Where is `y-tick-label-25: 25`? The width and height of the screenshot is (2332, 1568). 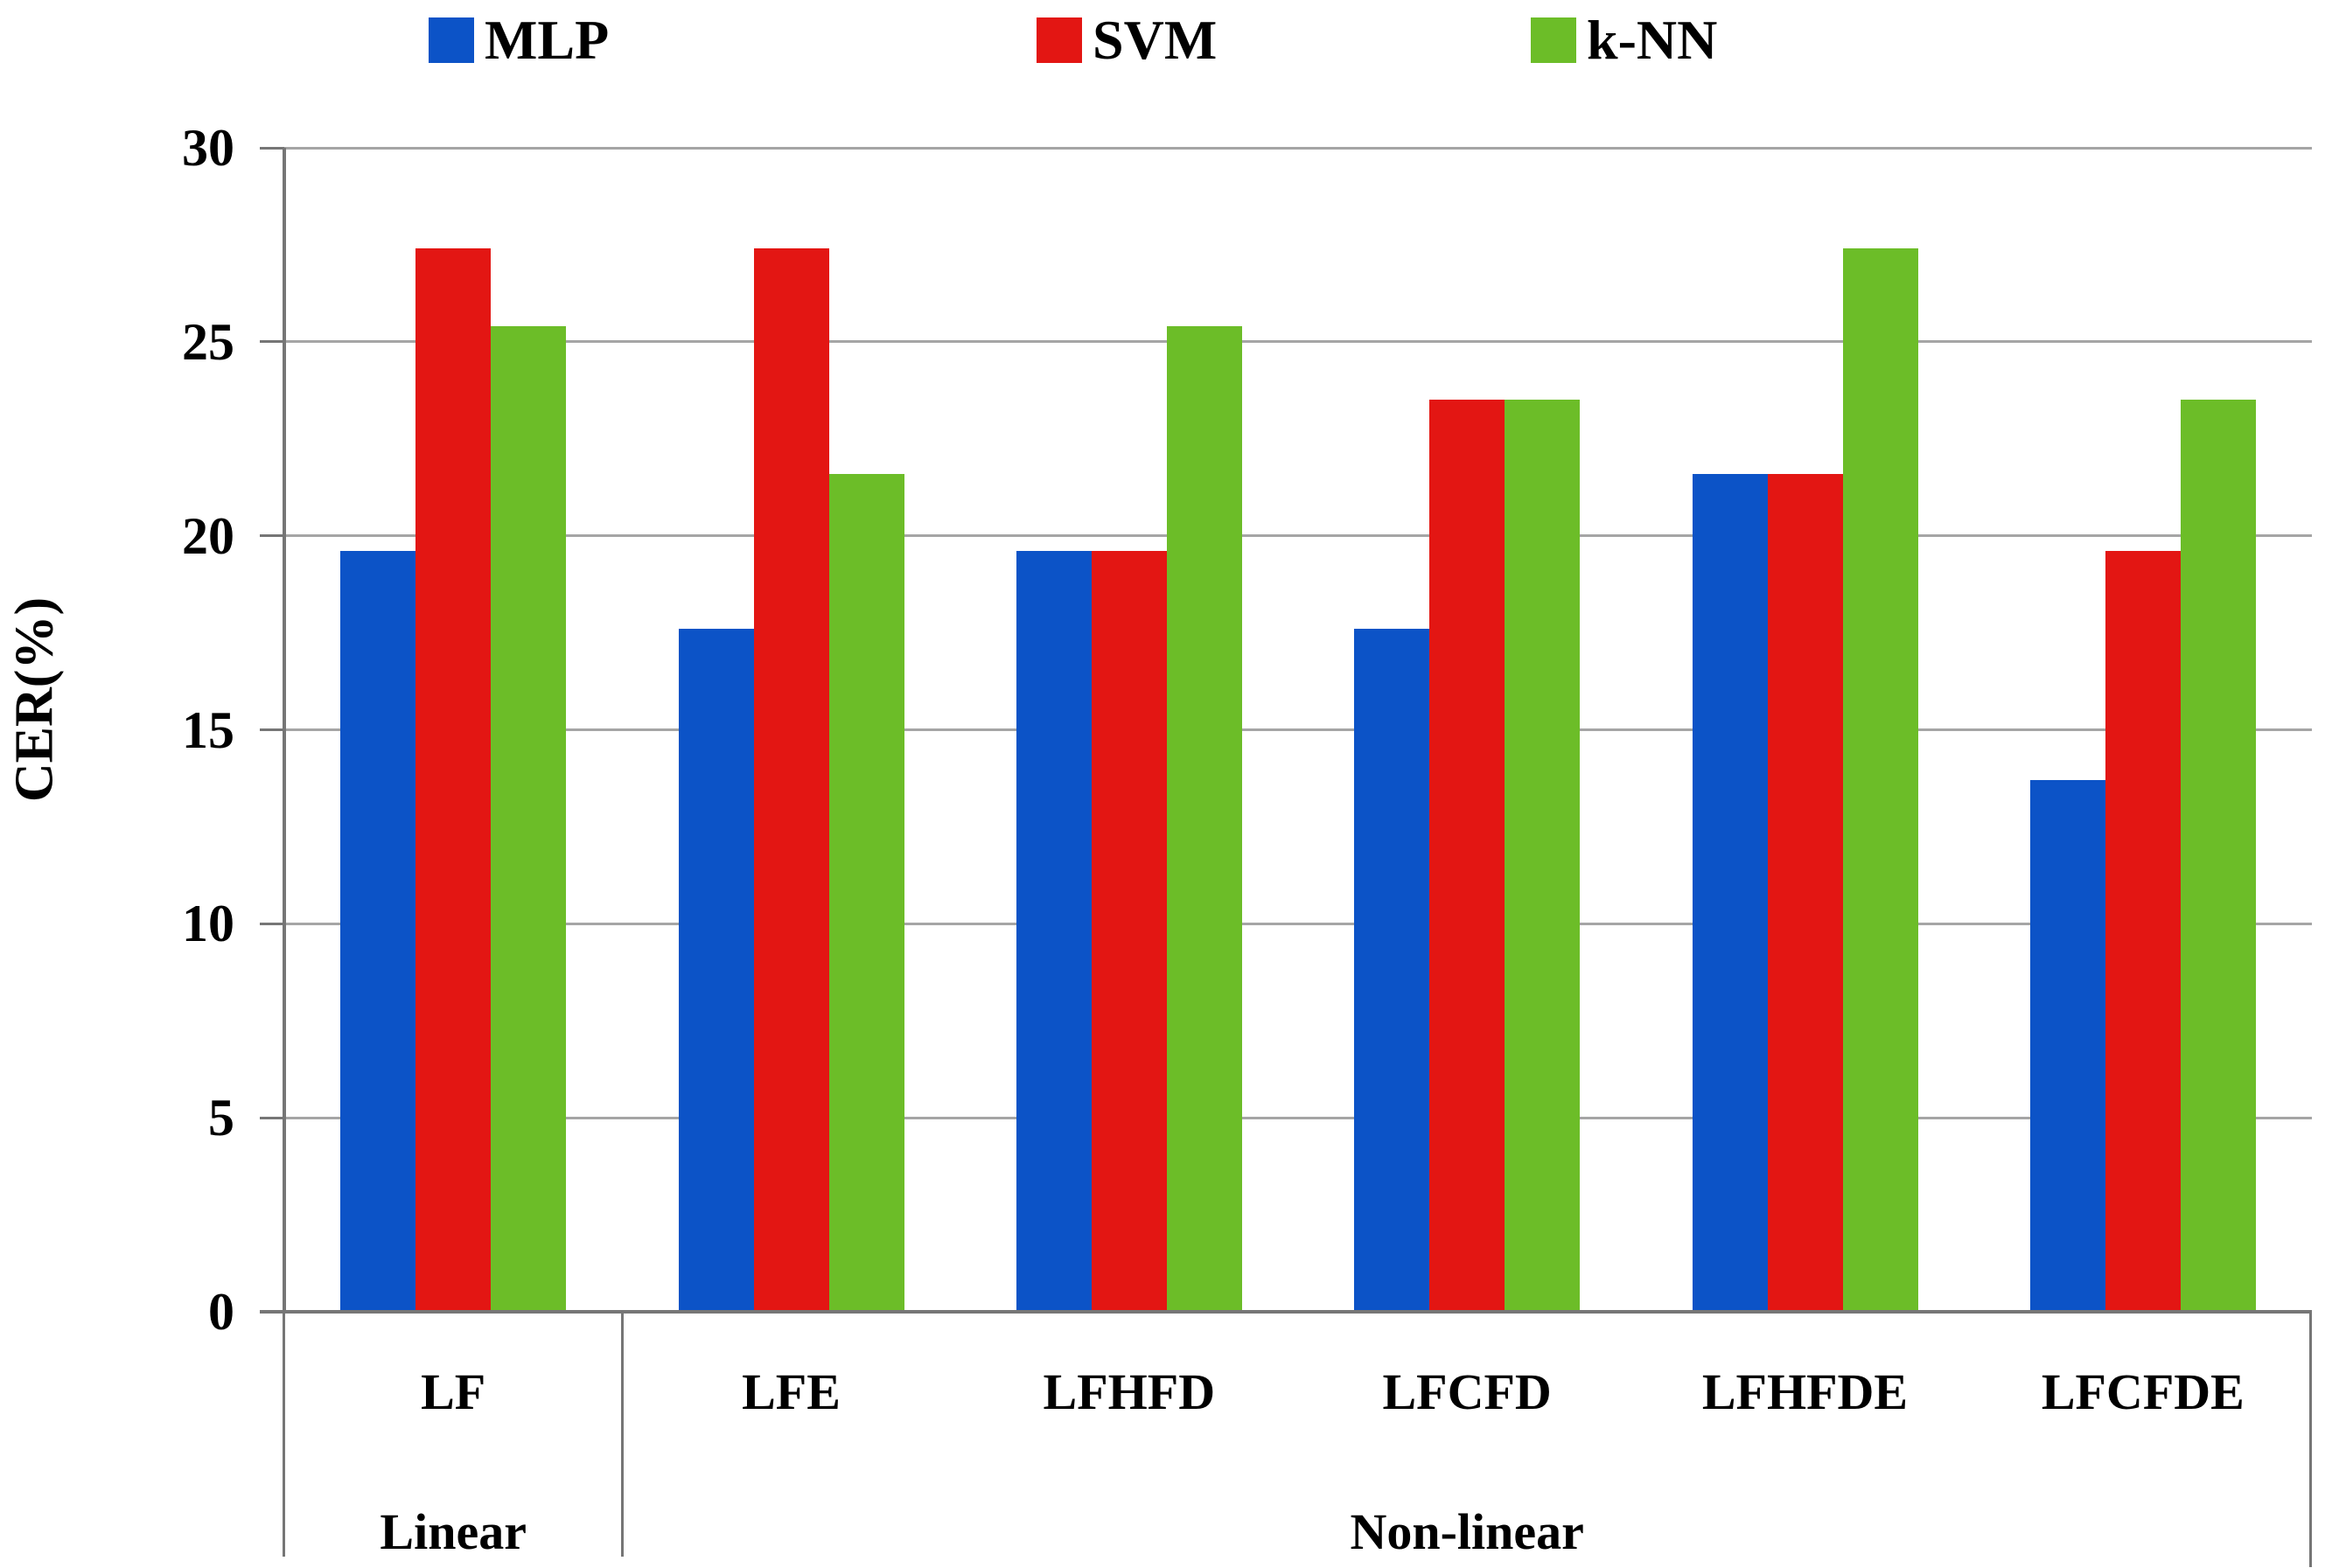
y-tick-label-25: 25 is located at coordinates (208, 341).